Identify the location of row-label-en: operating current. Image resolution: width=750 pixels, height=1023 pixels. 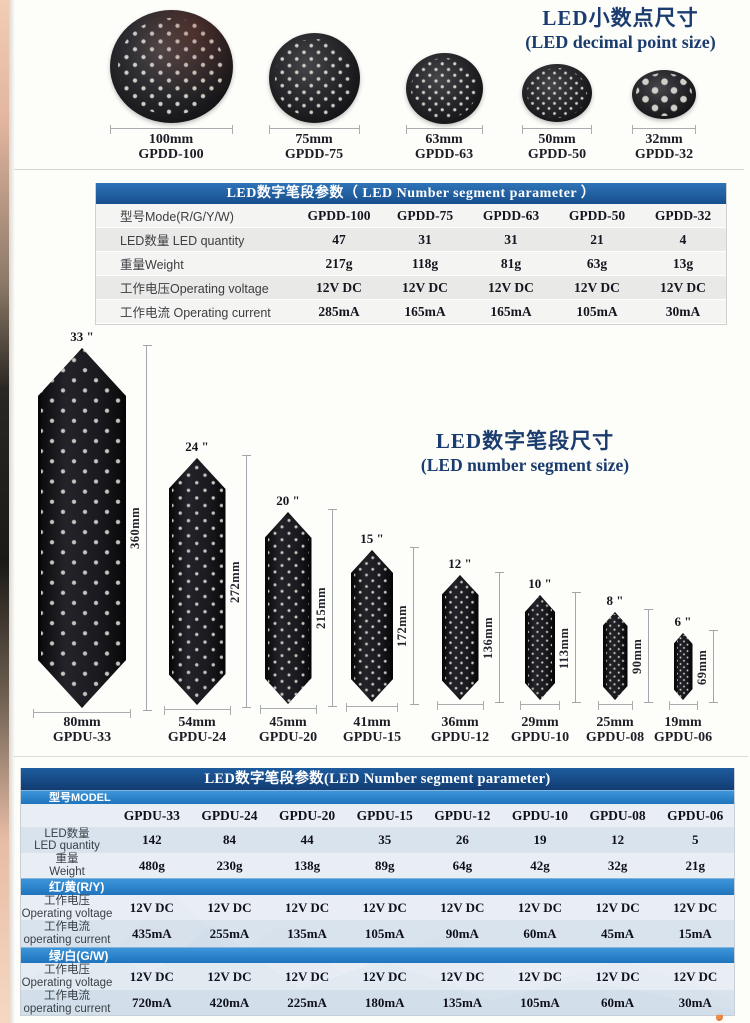
(67, 939).